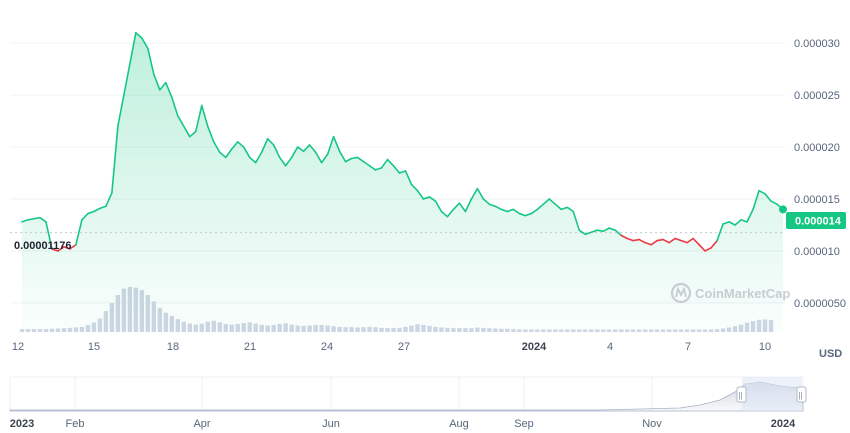 The image size is (850, 433). What do you see at coordinates (741, 394) in the screenshot?
I see `navigator-handle-left: ||` at bounding box center [741, 394].